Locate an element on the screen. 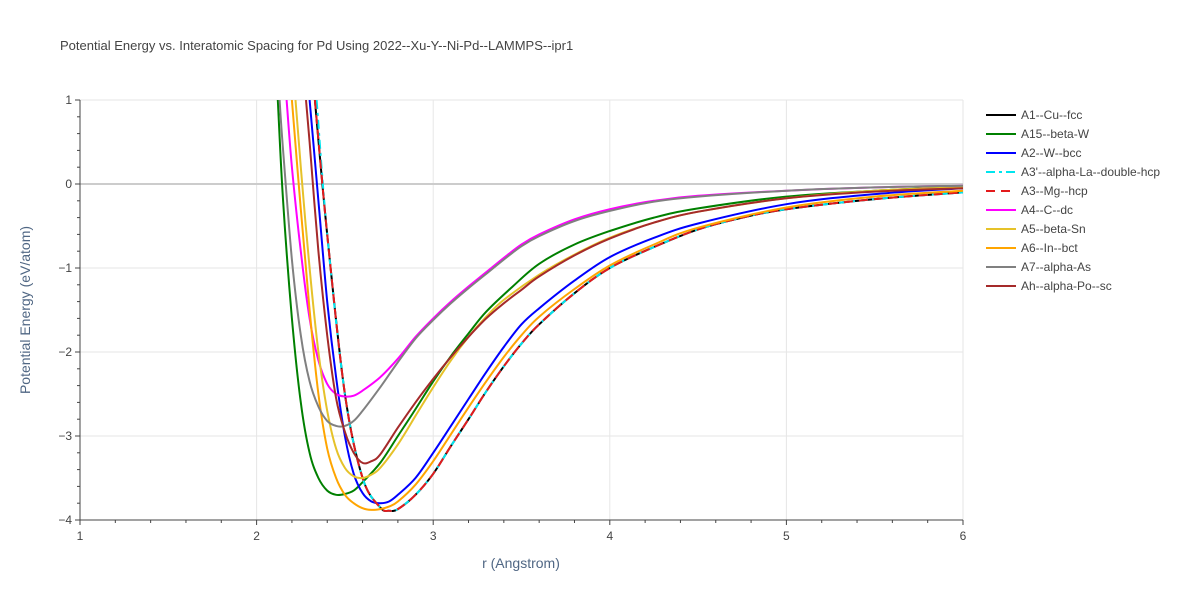 The width and height of the screenshot is (1200, 600). legend-item-ah-alpha-po-sc: Ah--alpha-Po--sc is located at coordinates (1049, 286).